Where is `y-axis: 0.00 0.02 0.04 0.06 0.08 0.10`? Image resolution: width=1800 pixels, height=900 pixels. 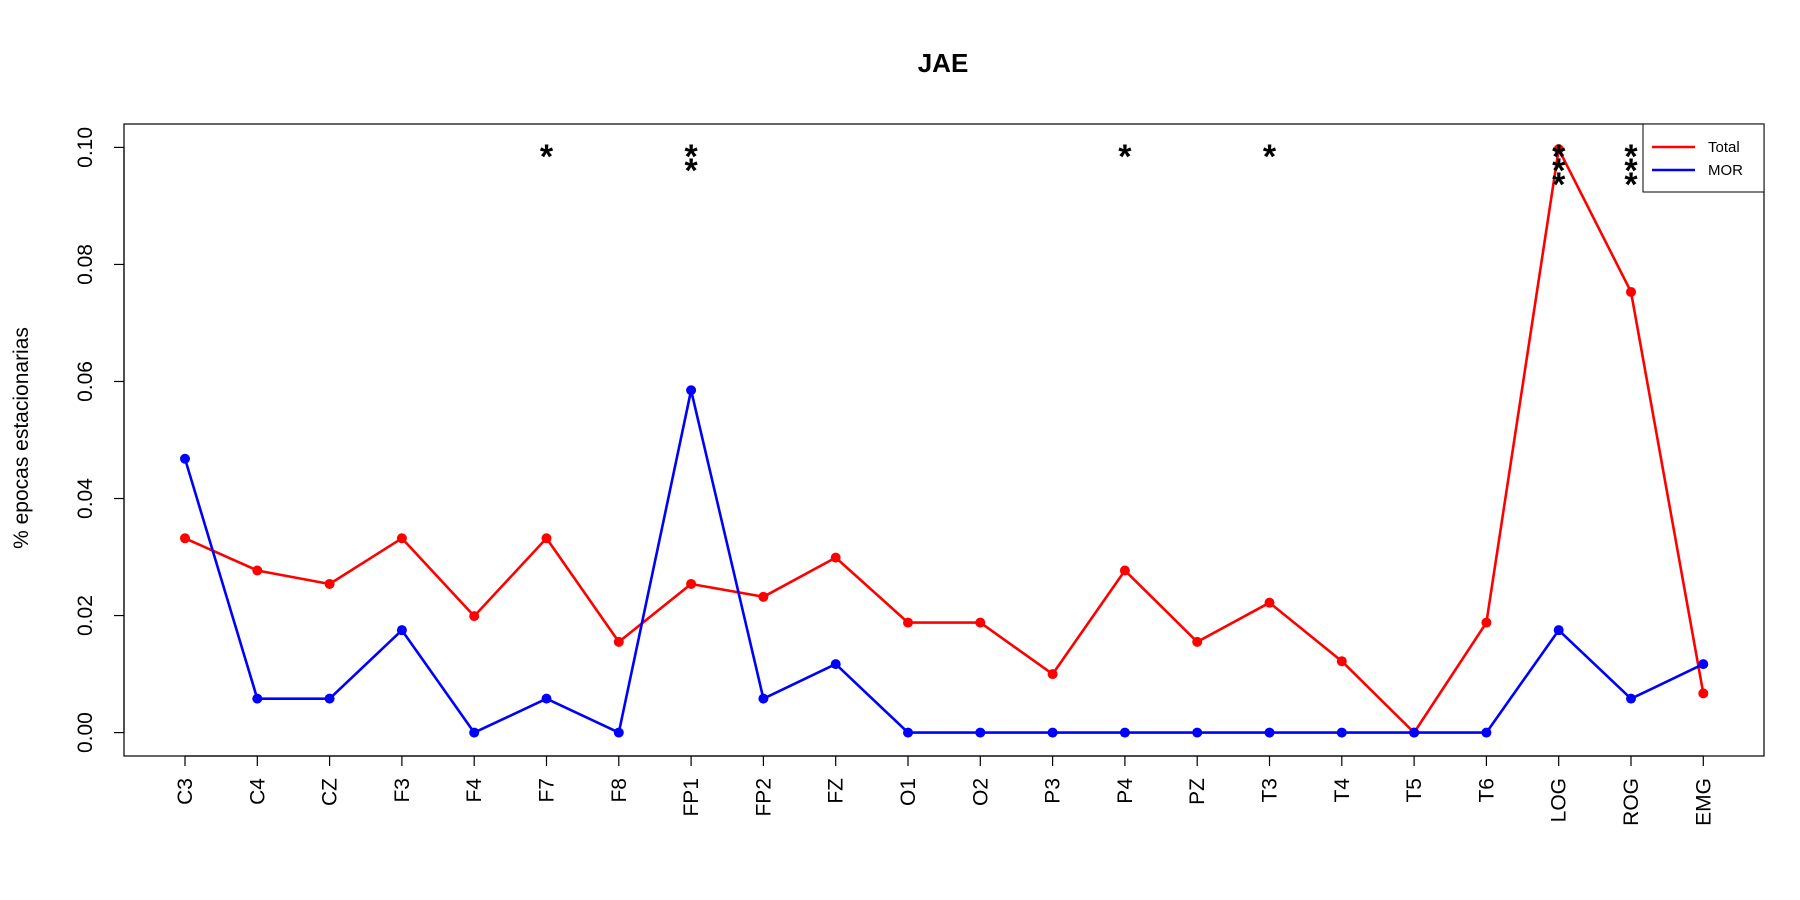 y-axis: 0.00 0.02 0.04 0.06 0.08 0.10 is located at coordinates (99, 440).